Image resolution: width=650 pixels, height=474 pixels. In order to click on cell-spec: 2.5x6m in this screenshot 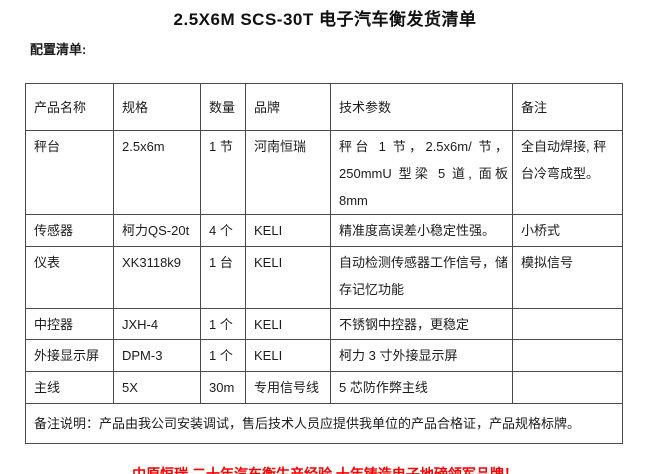, I will do `click(157, 172)`.